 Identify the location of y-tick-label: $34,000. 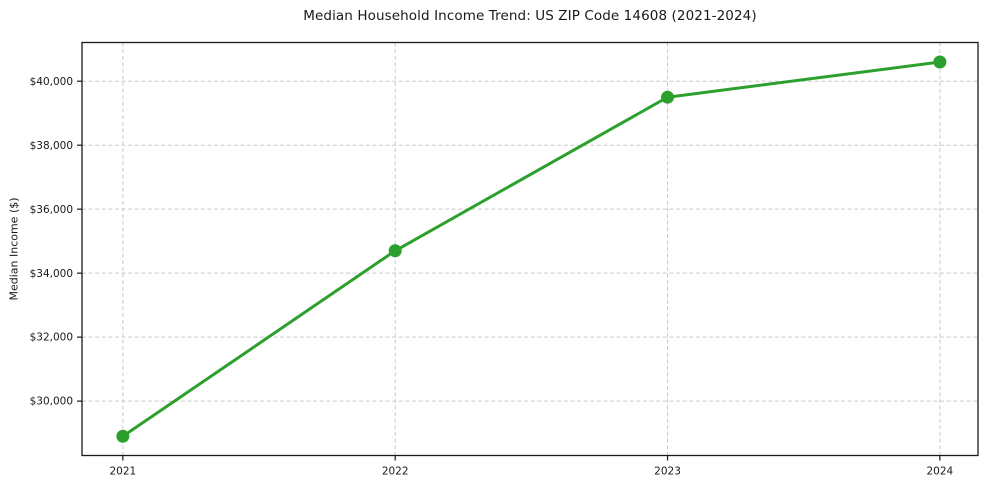
(51, 274).